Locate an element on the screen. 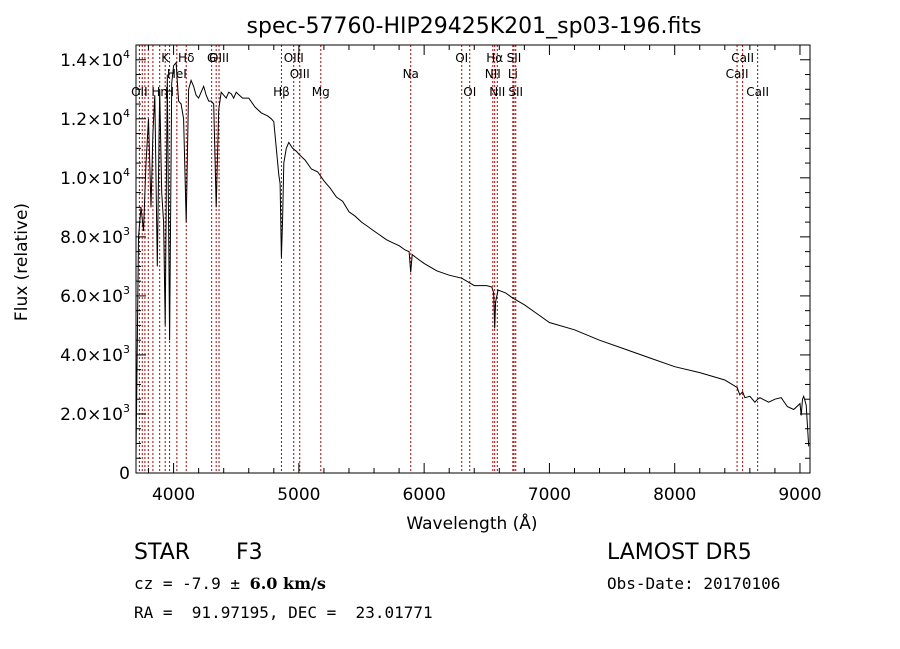  x-tick-label: 9000 is located at coordinates (799, 495).